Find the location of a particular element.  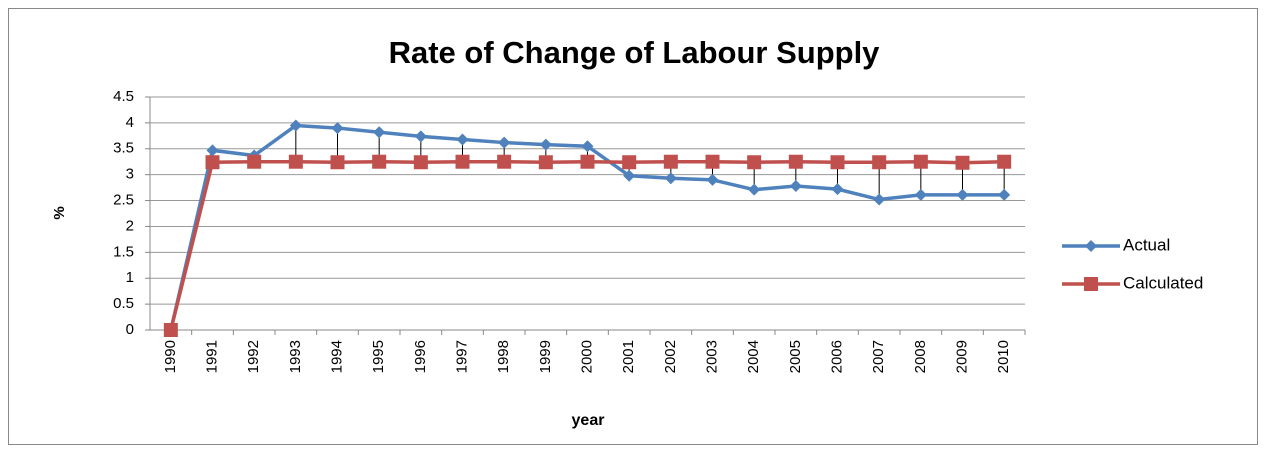

x-tick-label: 1990 is located at coordinates (170, 356).